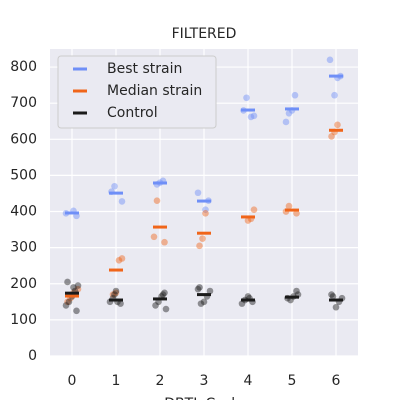  I want to click on legend-label: Best strain, so click(144, 69).